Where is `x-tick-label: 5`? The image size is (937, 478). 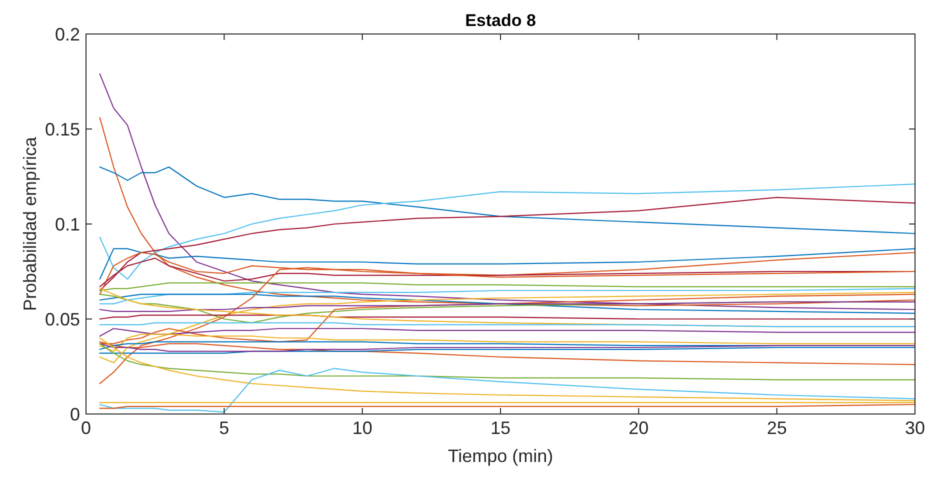 x-tick-label: 5 is located at coordinates (224, 428).